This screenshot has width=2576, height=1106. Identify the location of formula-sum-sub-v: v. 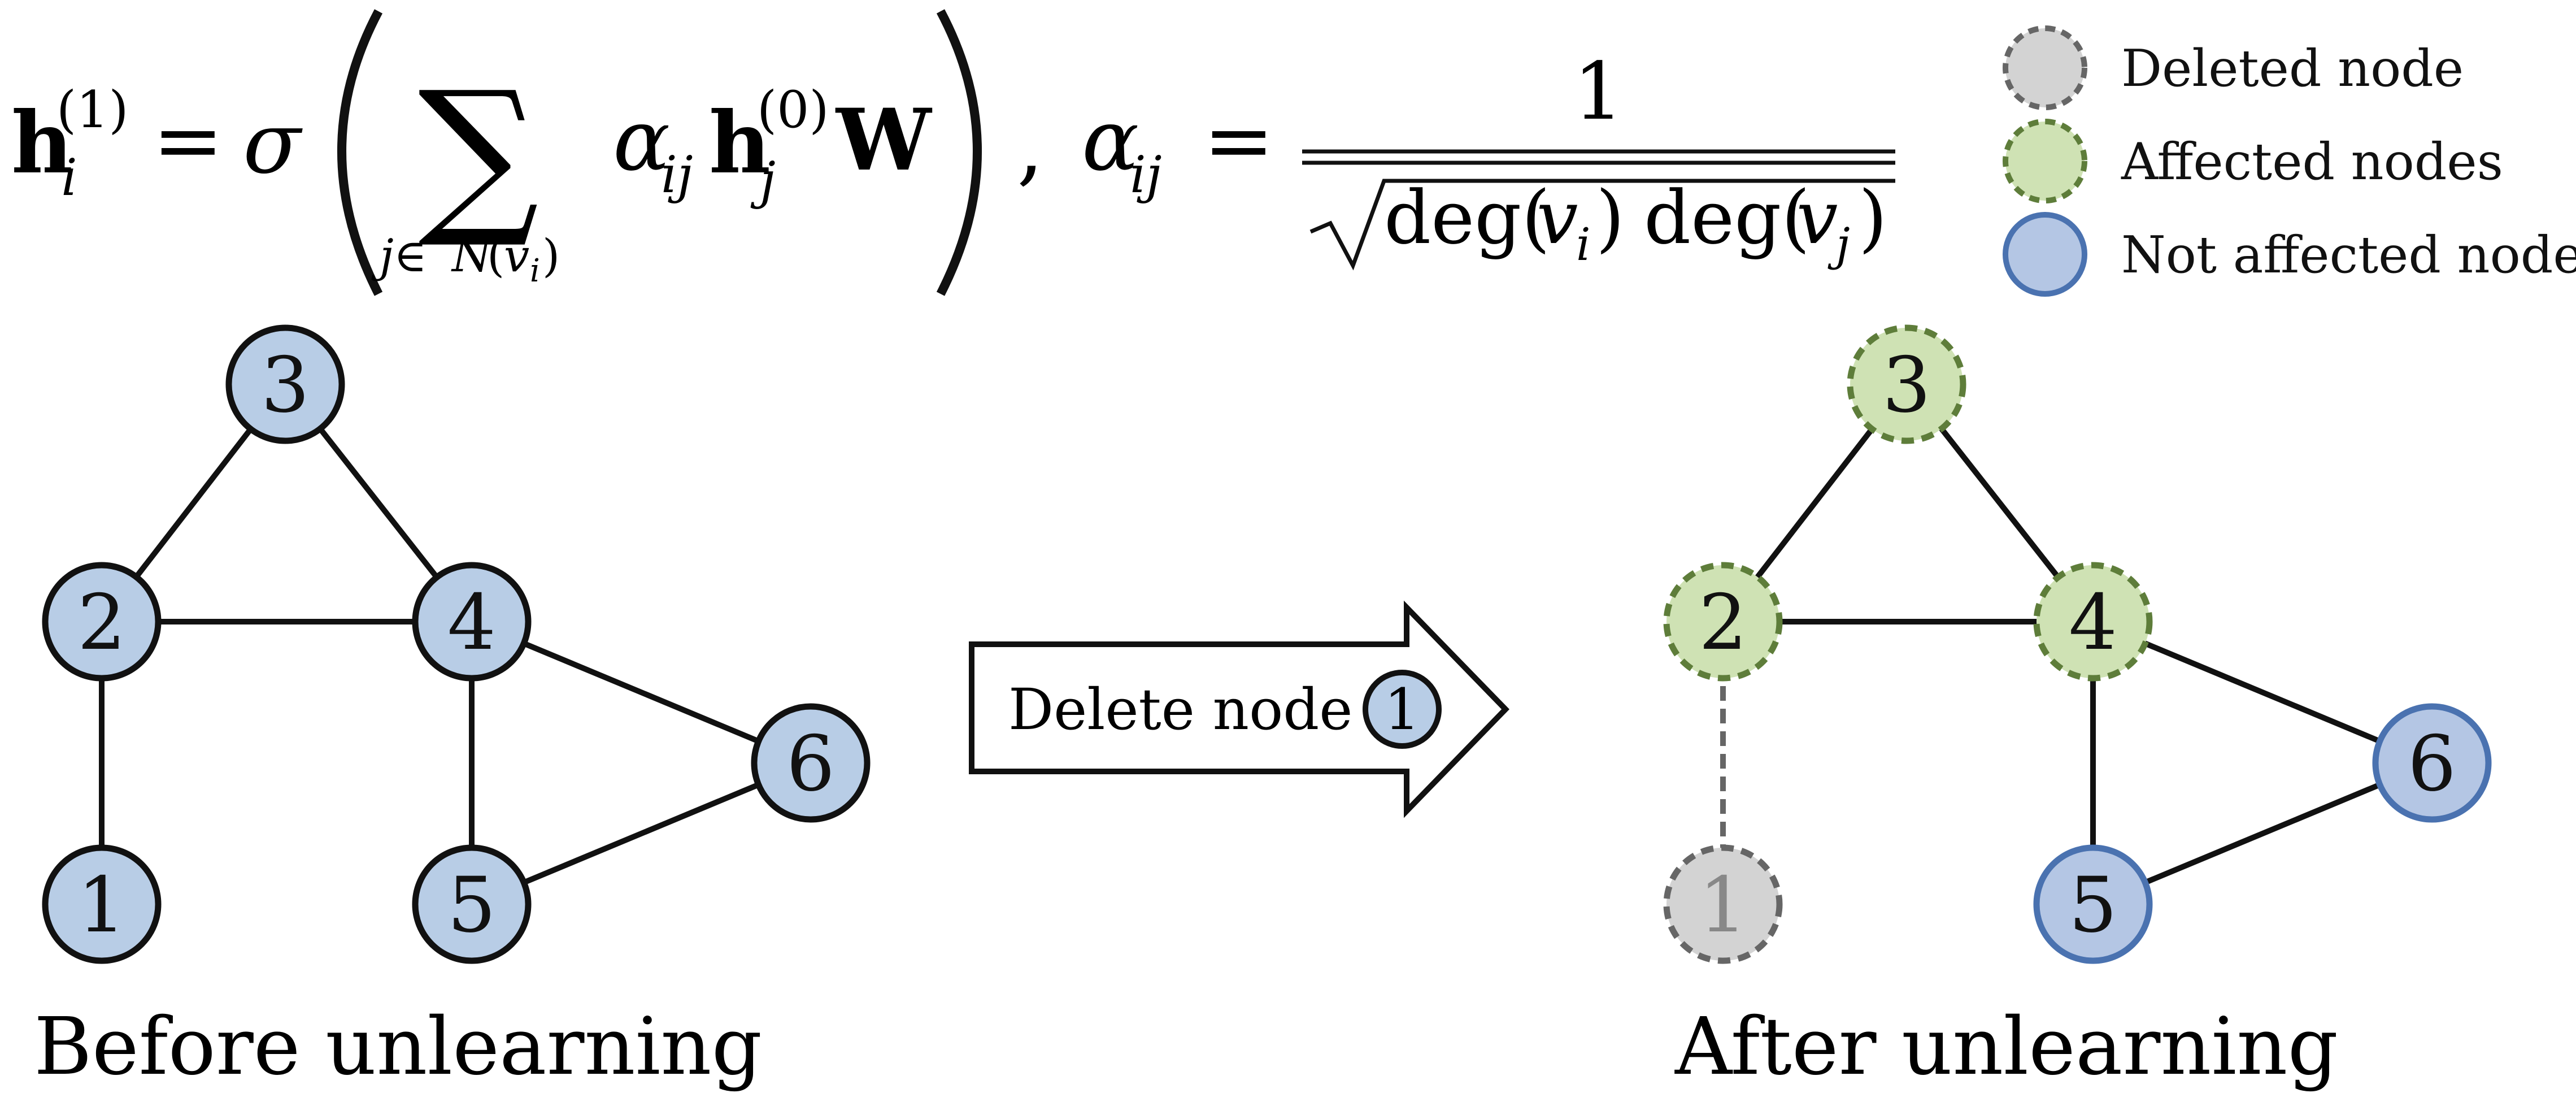
(516, 255).